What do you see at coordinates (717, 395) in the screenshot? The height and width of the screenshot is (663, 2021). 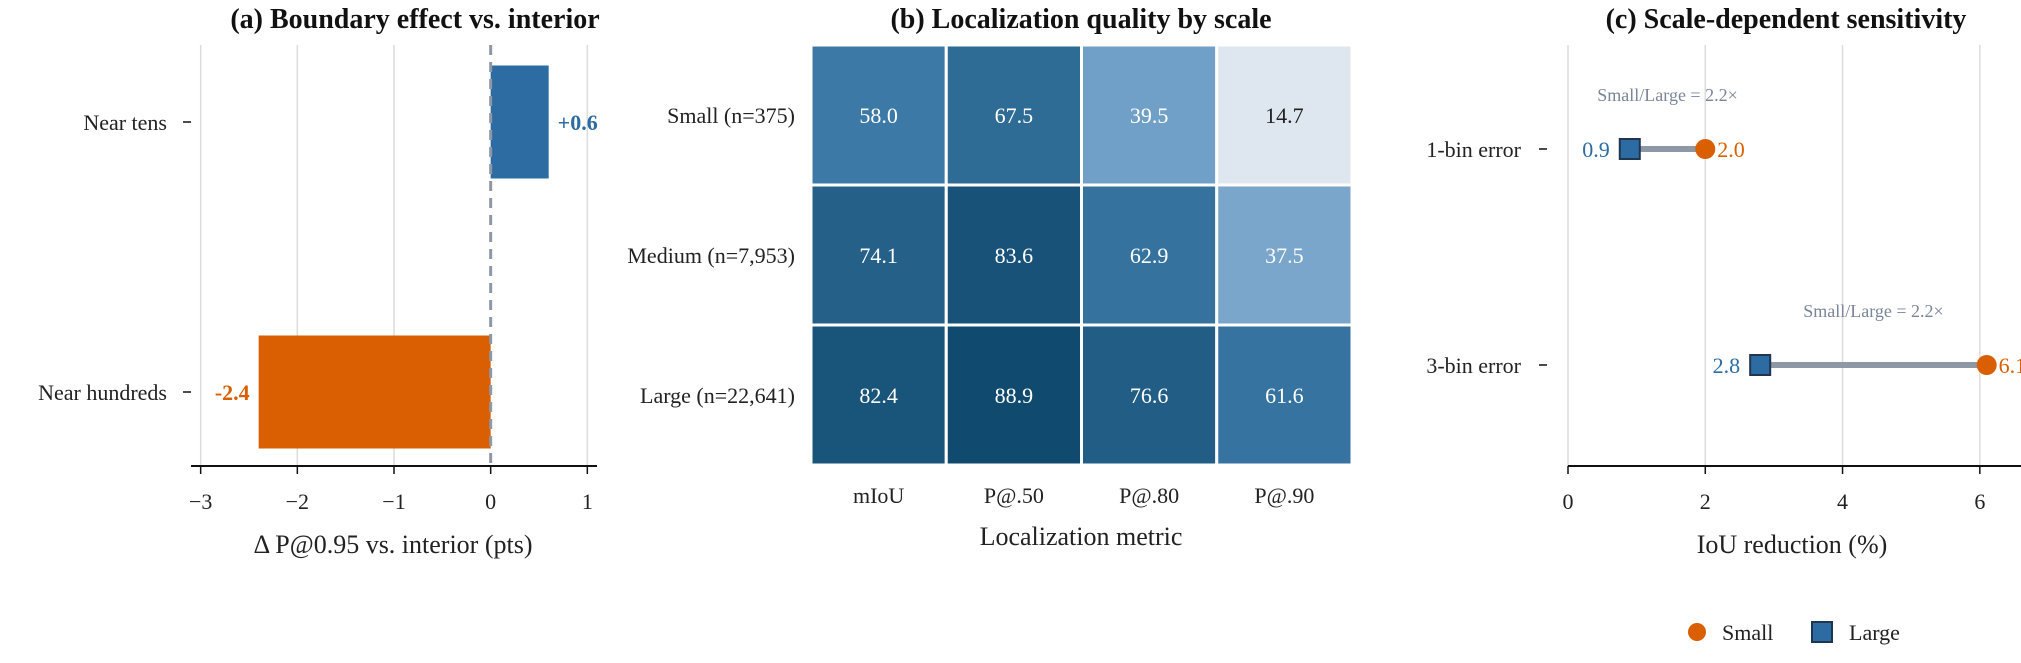 I see `panel-b-row-label: Large (n=22,641)` at bounding box center [717, 395].